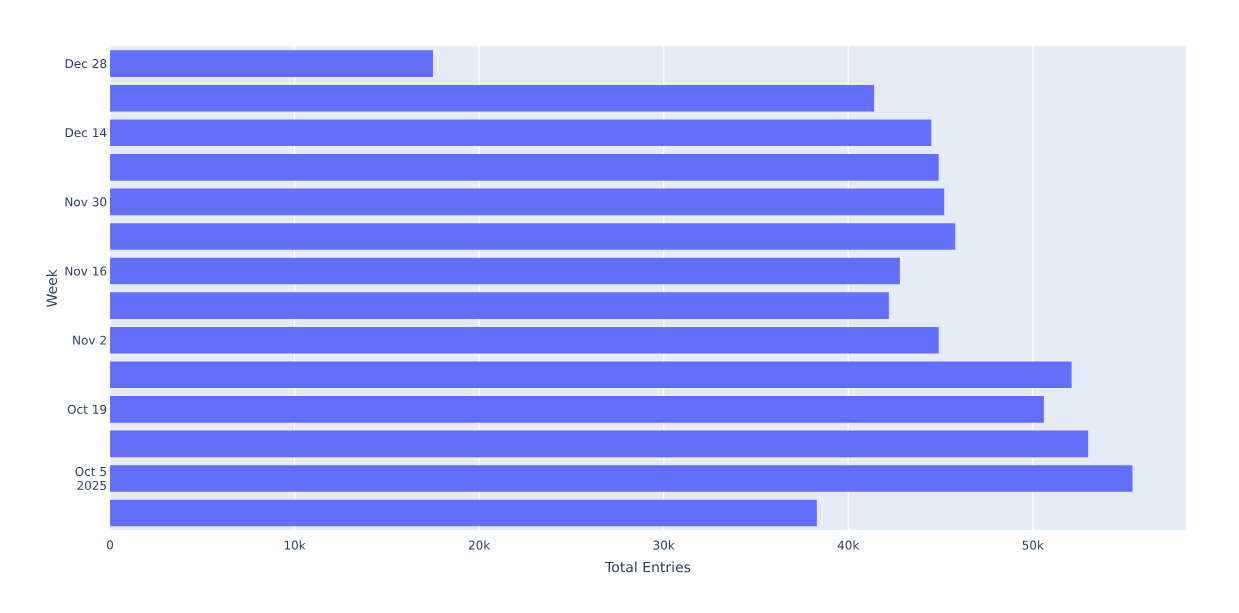 This screenshot has width=1239, height=613. Describe the element at coordinates (479, 545) in the screenshot. I see `x-tick-label: 20k` at that location.